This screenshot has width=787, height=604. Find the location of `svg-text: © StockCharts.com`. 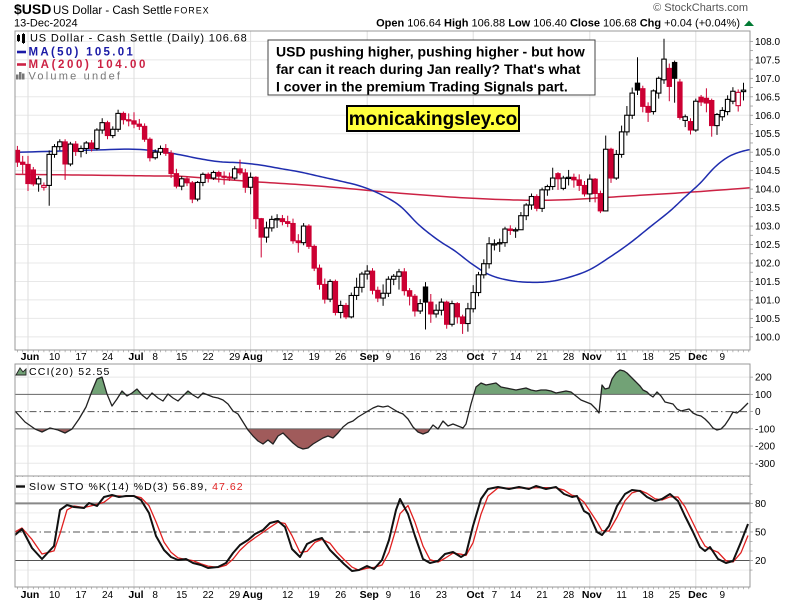

svg-text: © StockCharts.com is located at coordinates (700, 8).